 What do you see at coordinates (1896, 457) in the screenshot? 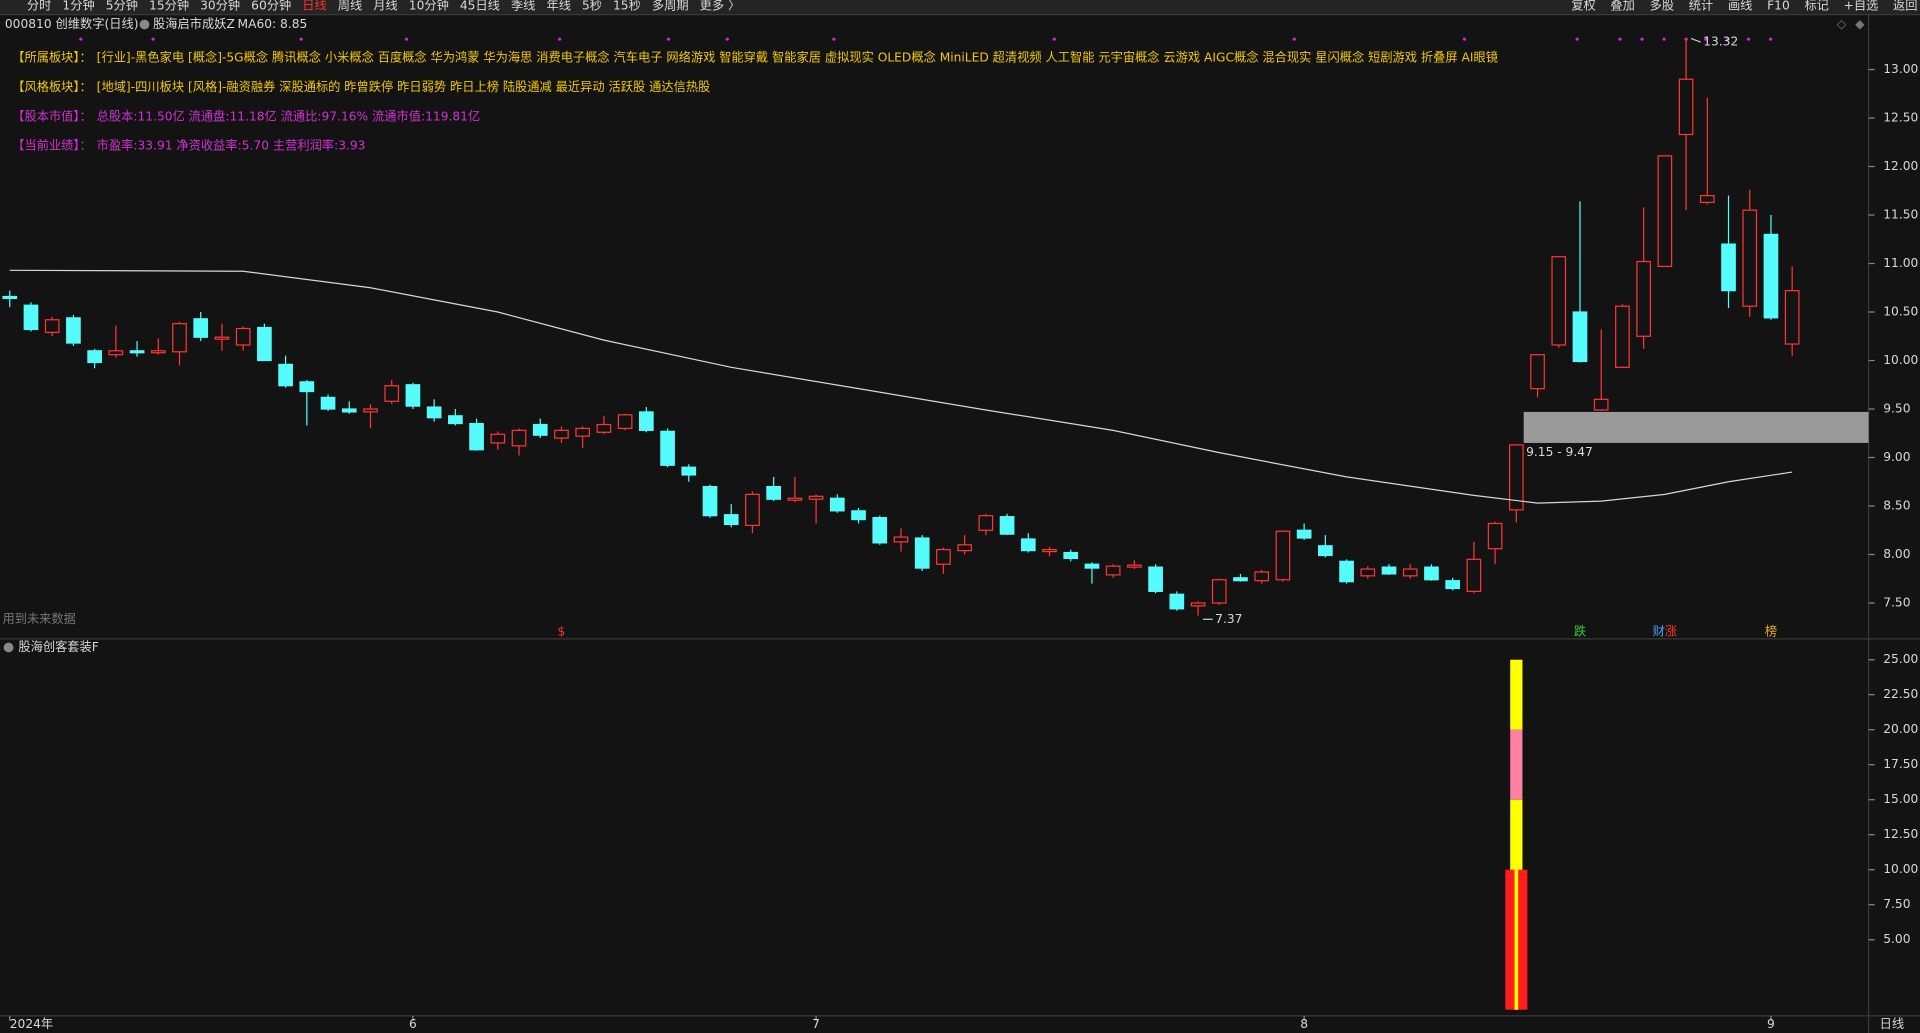
I see `y-tick-label: 9.00` at bounding box center [1896, 457].